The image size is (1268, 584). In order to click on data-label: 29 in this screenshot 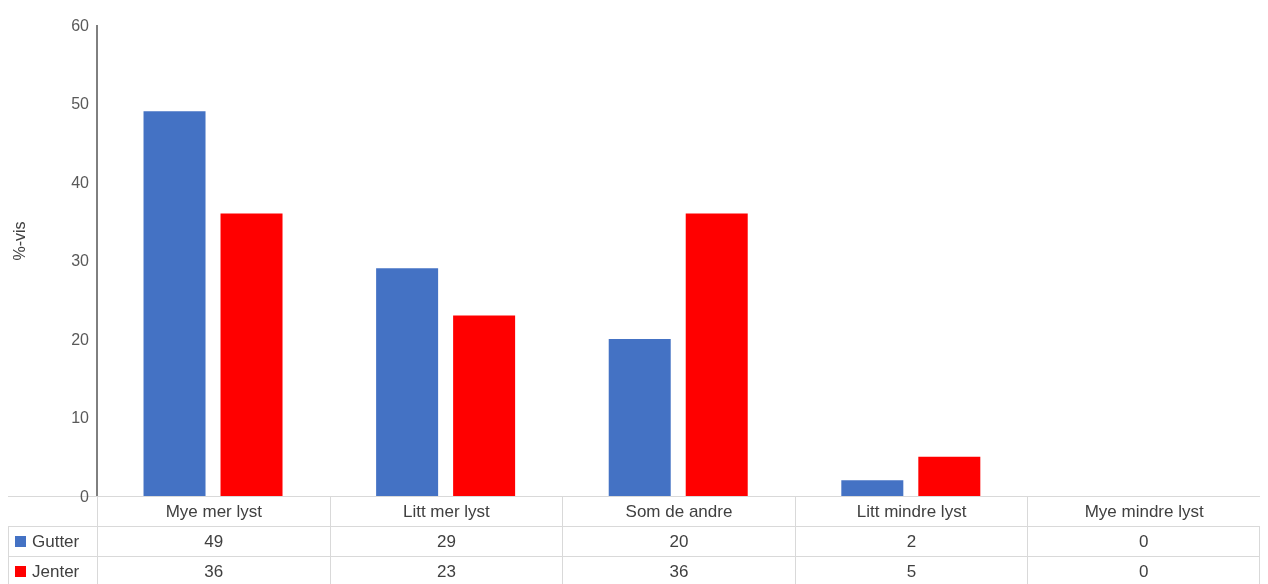, I will do `click(446, 542)`.